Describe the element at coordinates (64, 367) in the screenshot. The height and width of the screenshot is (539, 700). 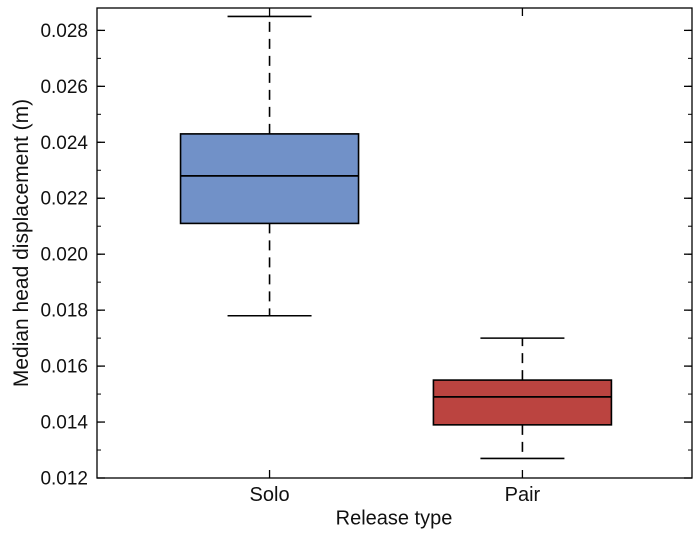
I see `y-tick-label: 0.016` at that location.